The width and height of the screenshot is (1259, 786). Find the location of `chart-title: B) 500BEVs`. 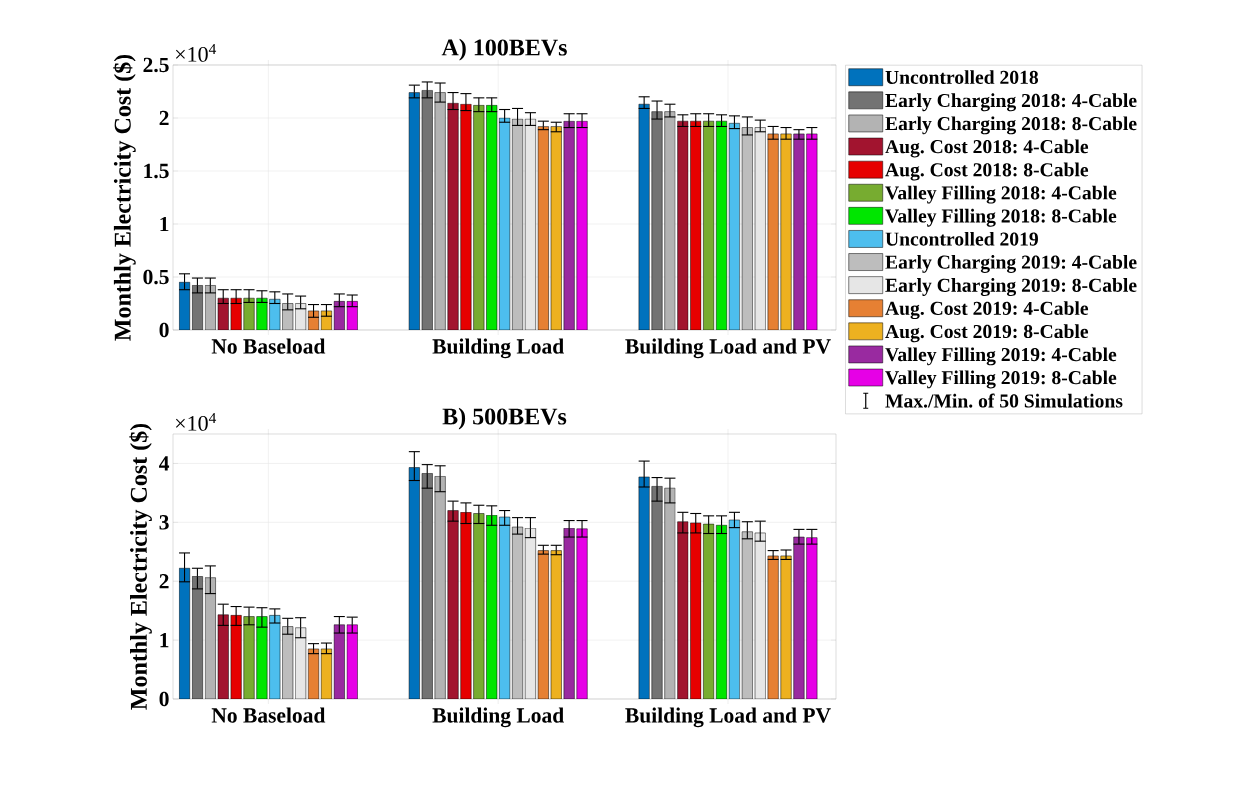

chart-title: B) 500BEVs is located at coordinates (504, 418).